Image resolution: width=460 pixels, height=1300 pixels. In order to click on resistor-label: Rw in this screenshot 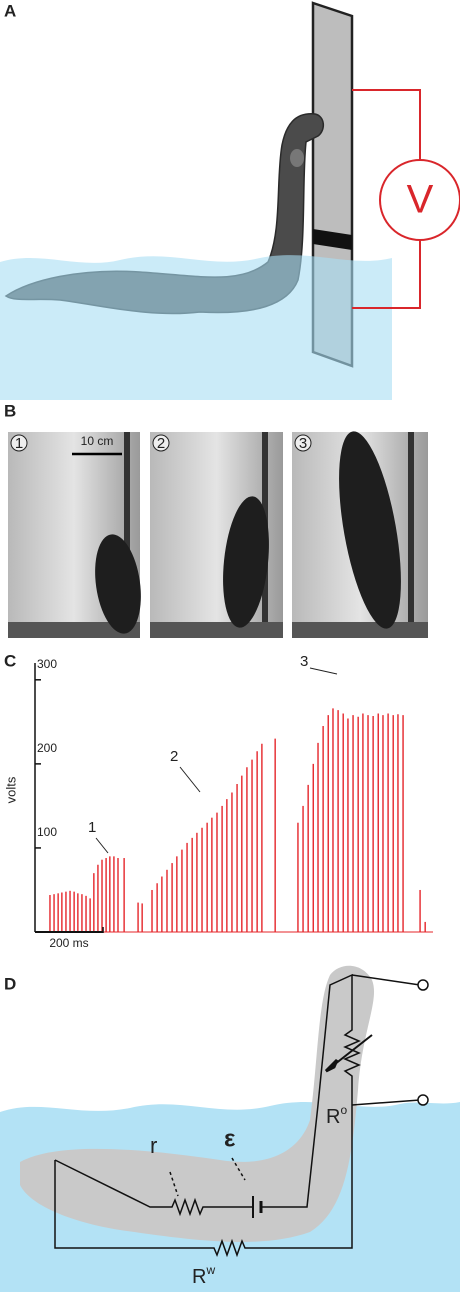, I will do `click(203, 1275)`.